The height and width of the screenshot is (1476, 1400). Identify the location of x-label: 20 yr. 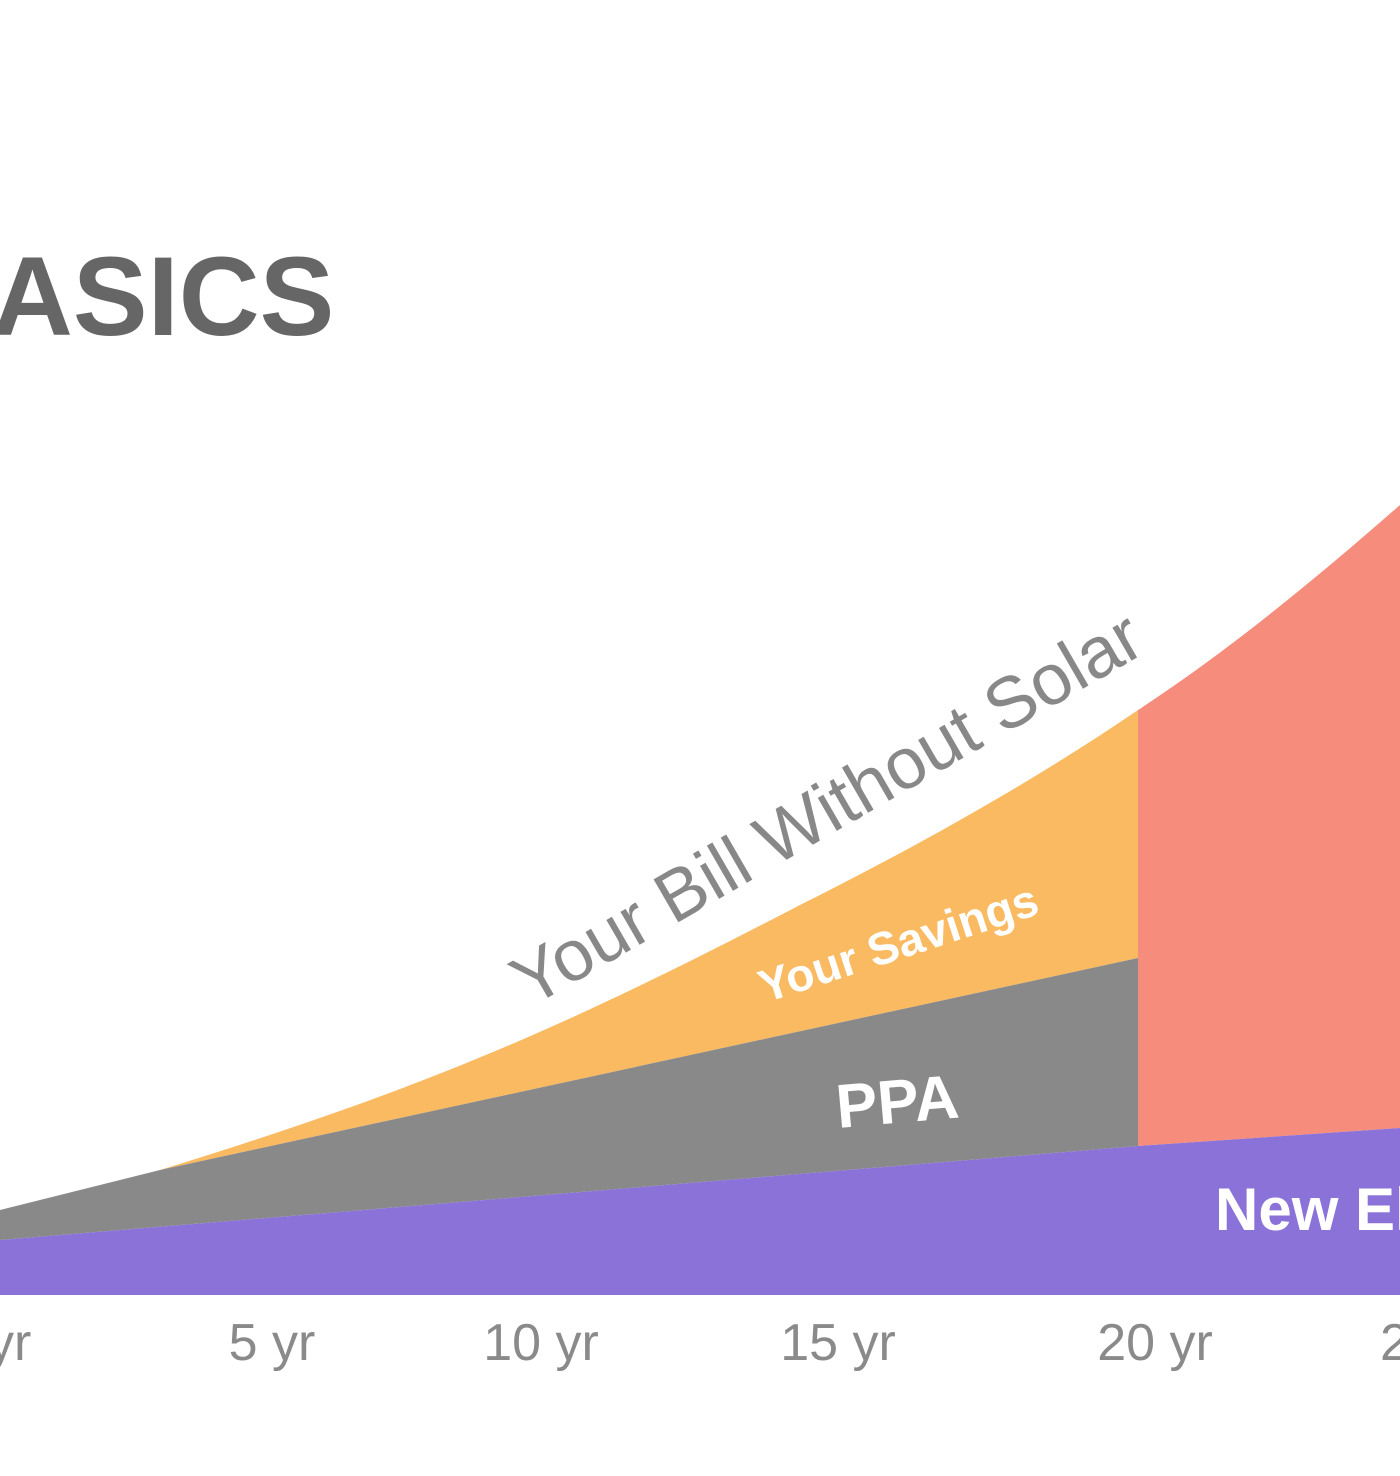
(1155, 1343).